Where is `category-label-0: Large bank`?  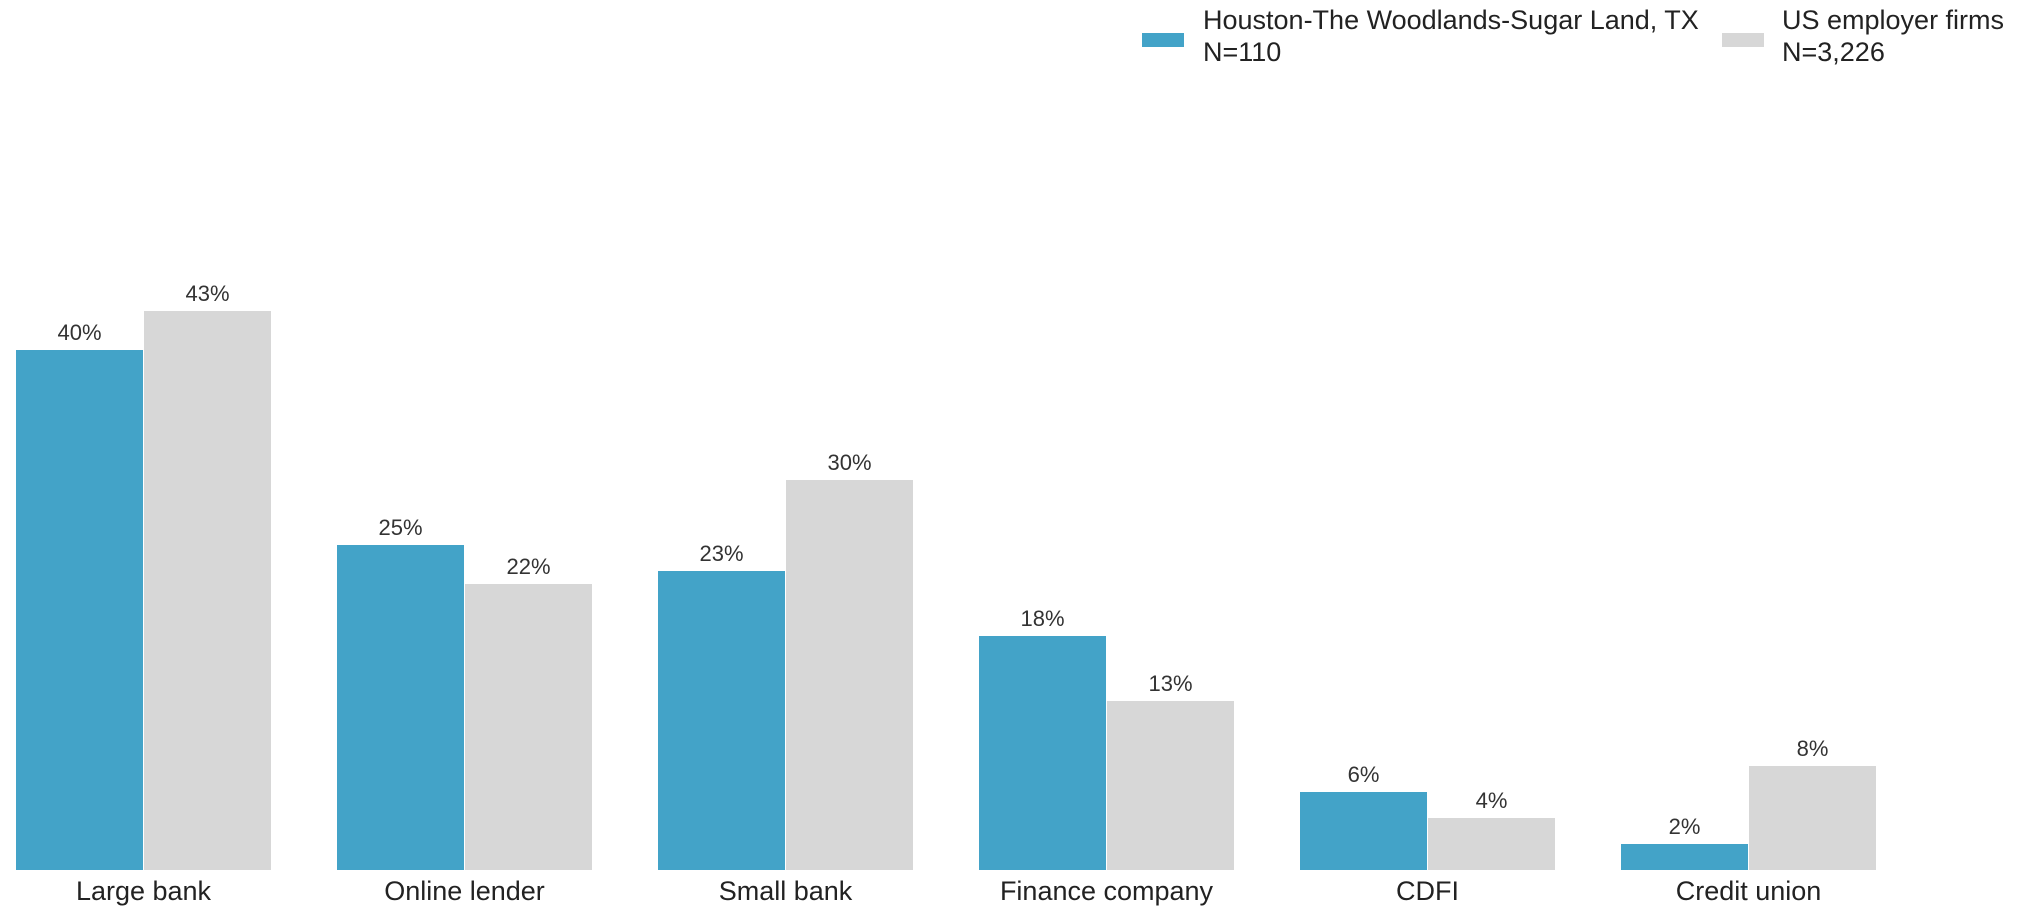
category-label-0: Large bank is located at coordinates (144, 891).